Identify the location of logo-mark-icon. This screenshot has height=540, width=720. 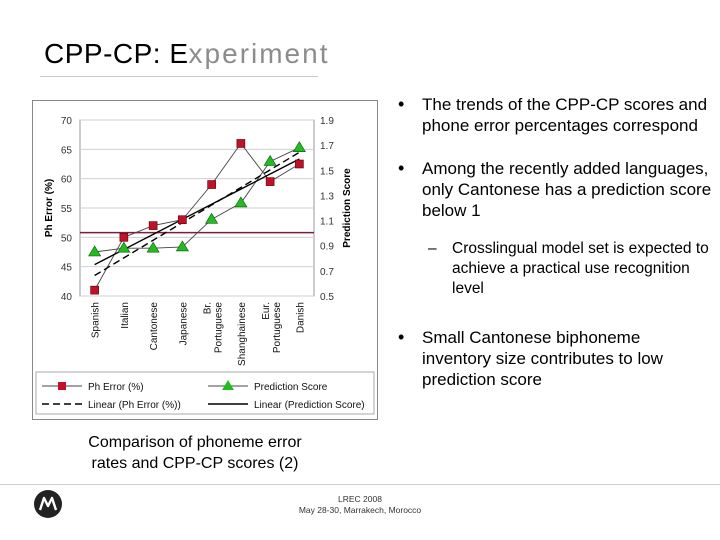
(48, 503).